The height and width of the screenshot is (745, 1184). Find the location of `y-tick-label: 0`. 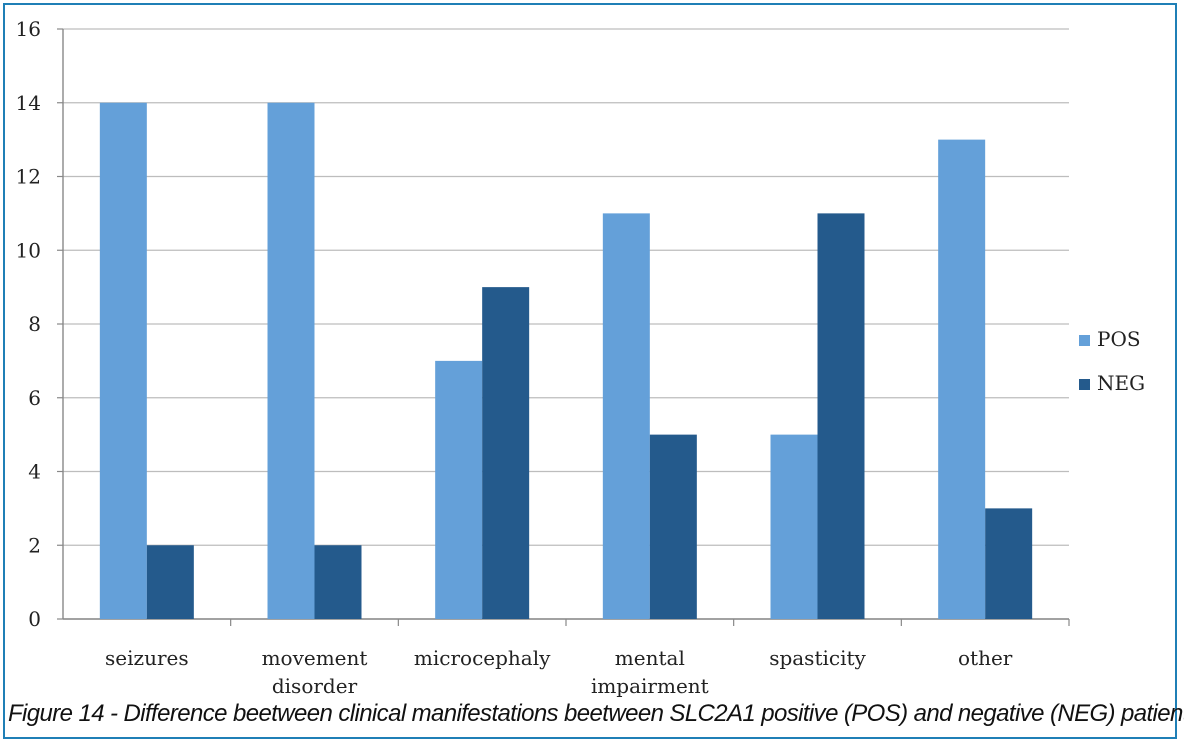

y-tick-label: 0 is located at coordinates (34, 619).